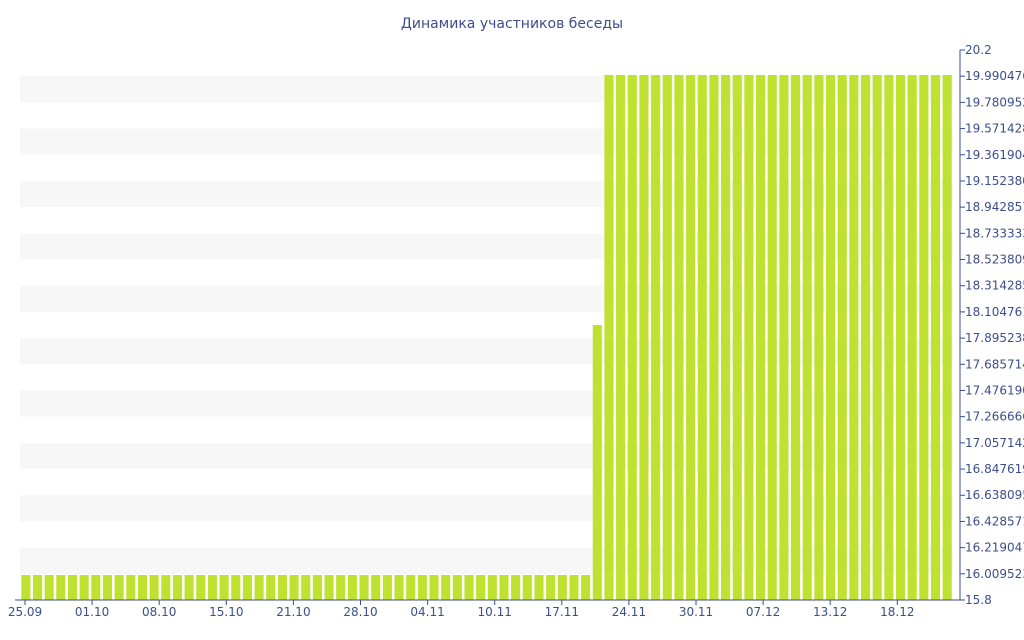 The height and width of the screenshot is (640, 1024). Describe the element at coordinates (994, 521) in the screenshot. I see `y-tick-label: 16.428571` at that location.